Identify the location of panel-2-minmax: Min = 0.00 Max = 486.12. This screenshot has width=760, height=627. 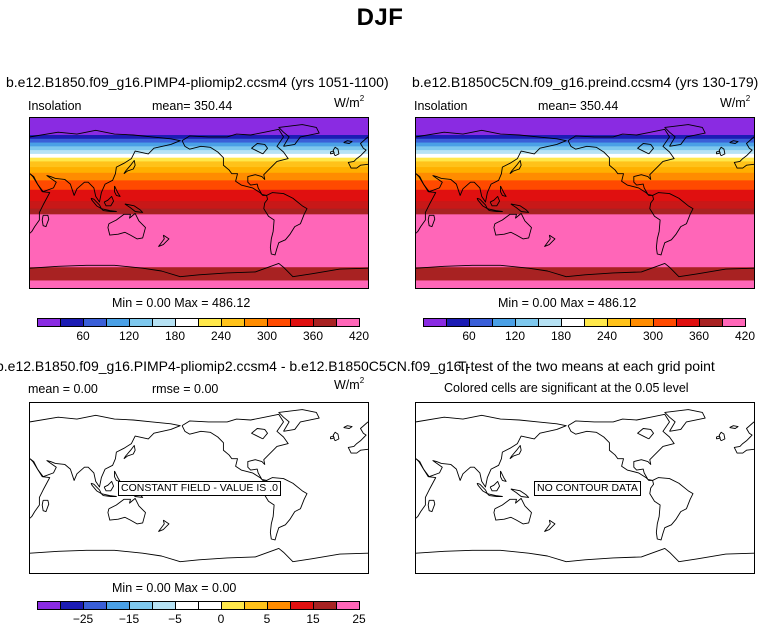
(567, 303).